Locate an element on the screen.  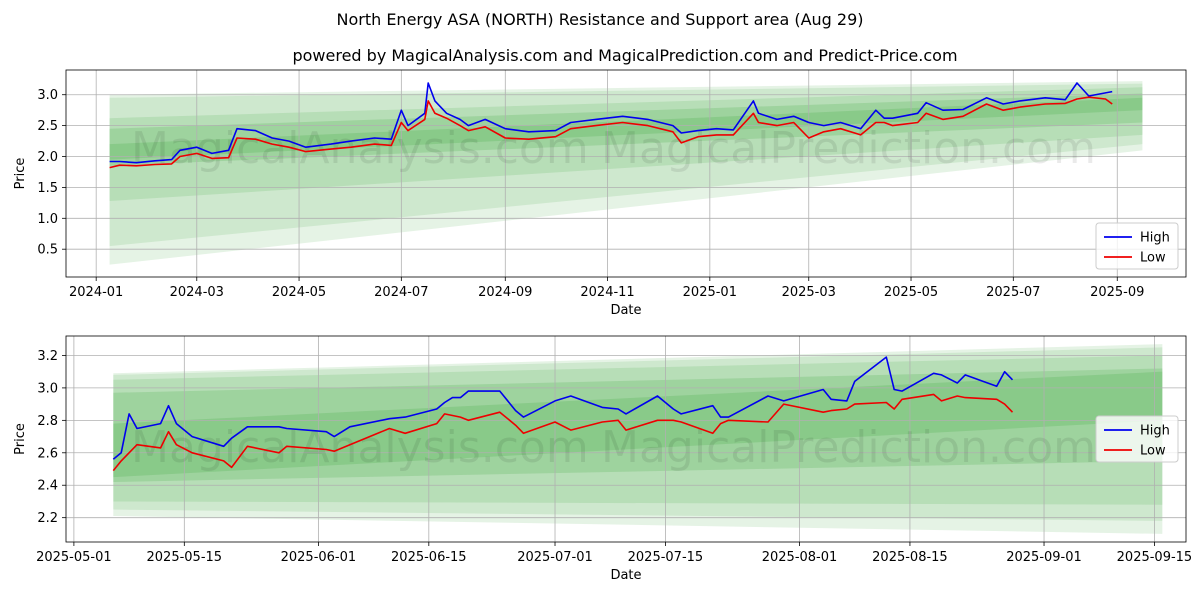
y-tick-label: 0.5 is located at coordinates (47, 250).